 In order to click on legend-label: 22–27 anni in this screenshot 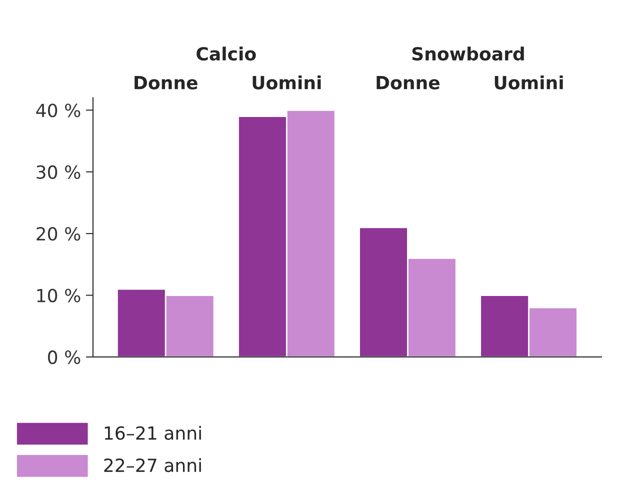, I will do `click(152, 465)`.